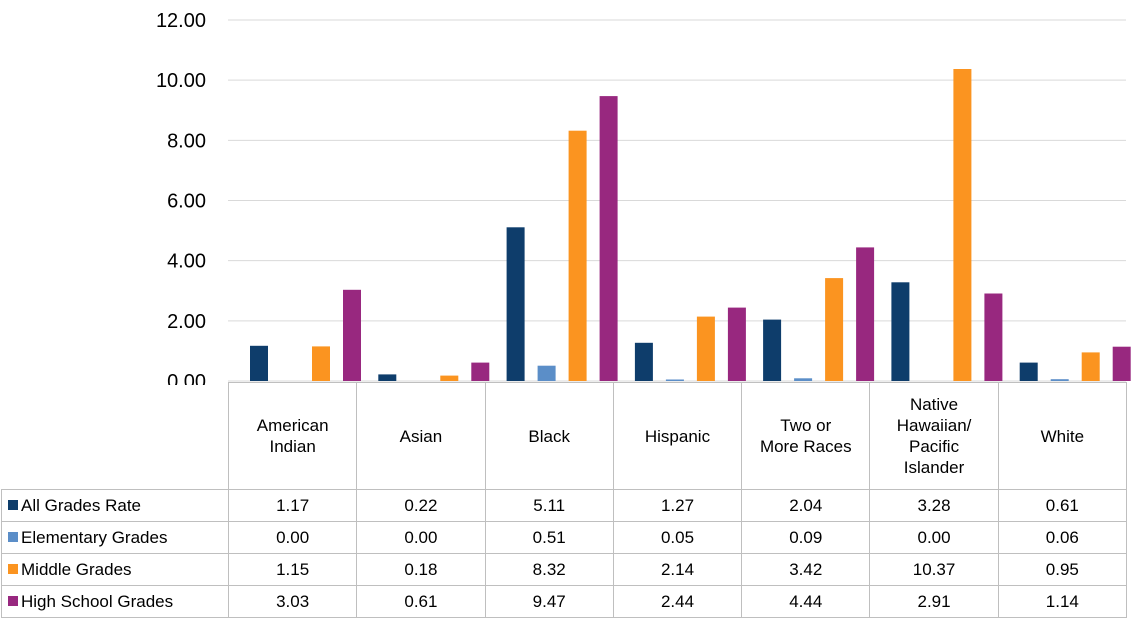 This screenshot has width=1140, height=618. What do you see at coordinates (549, 537) in the screenshot?
I see `data-label: 0.51` at bounding box center [549, 537].